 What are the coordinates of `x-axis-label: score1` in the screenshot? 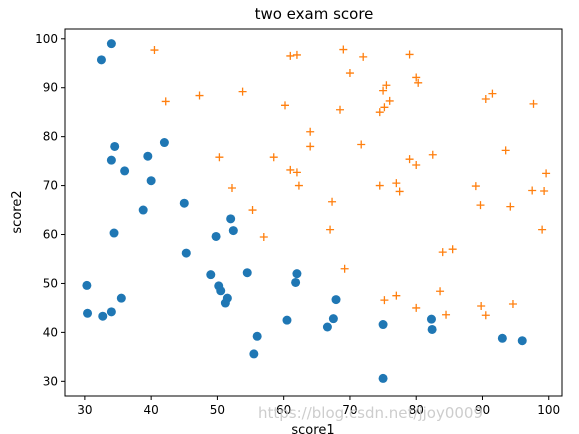 It's located at (312, 428).